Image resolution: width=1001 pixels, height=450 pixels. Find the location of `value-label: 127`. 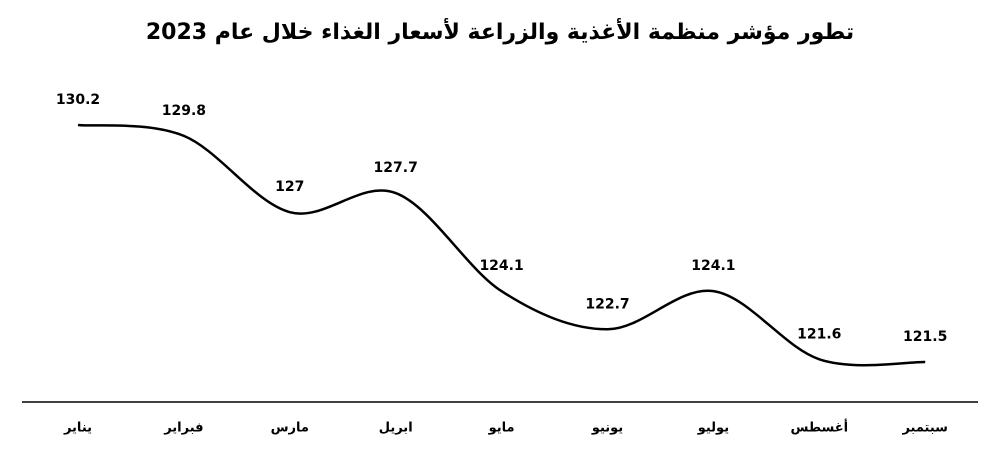

value-label: 127 is located at coordinates (289, 187).